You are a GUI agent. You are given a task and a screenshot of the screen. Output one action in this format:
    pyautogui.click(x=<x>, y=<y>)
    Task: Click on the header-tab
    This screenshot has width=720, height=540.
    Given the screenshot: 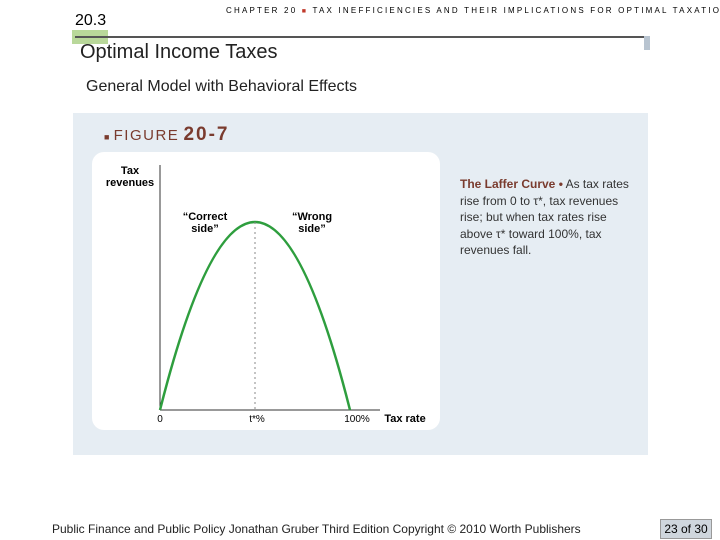 What is the action you would take?
    pyautogui.click(x=647, y=43)
    